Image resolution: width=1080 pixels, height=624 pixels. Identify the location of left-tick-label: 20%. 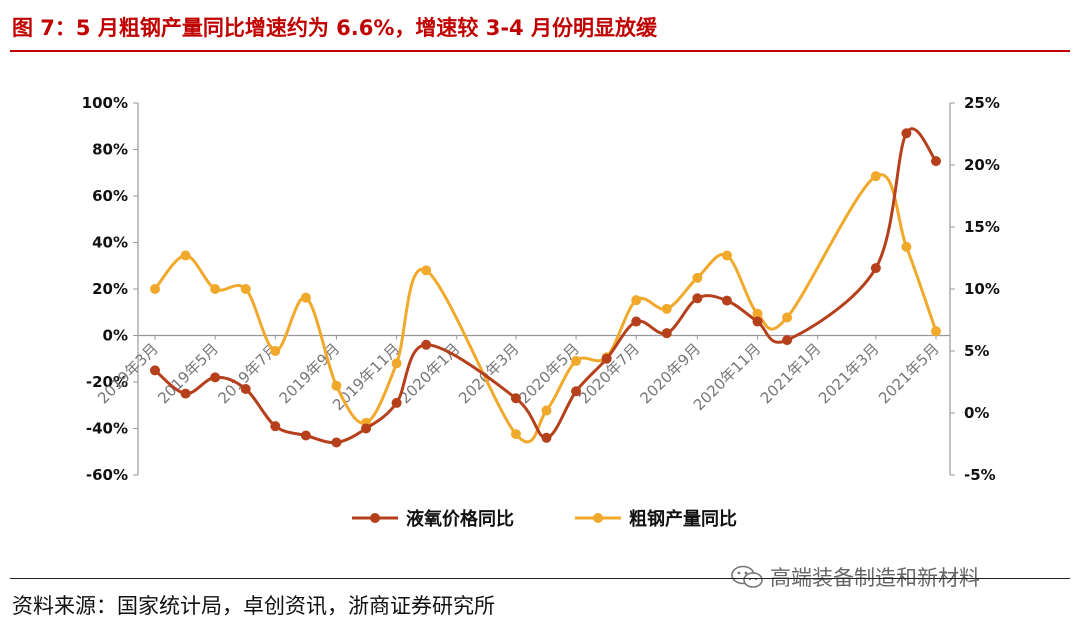
(110, 289).